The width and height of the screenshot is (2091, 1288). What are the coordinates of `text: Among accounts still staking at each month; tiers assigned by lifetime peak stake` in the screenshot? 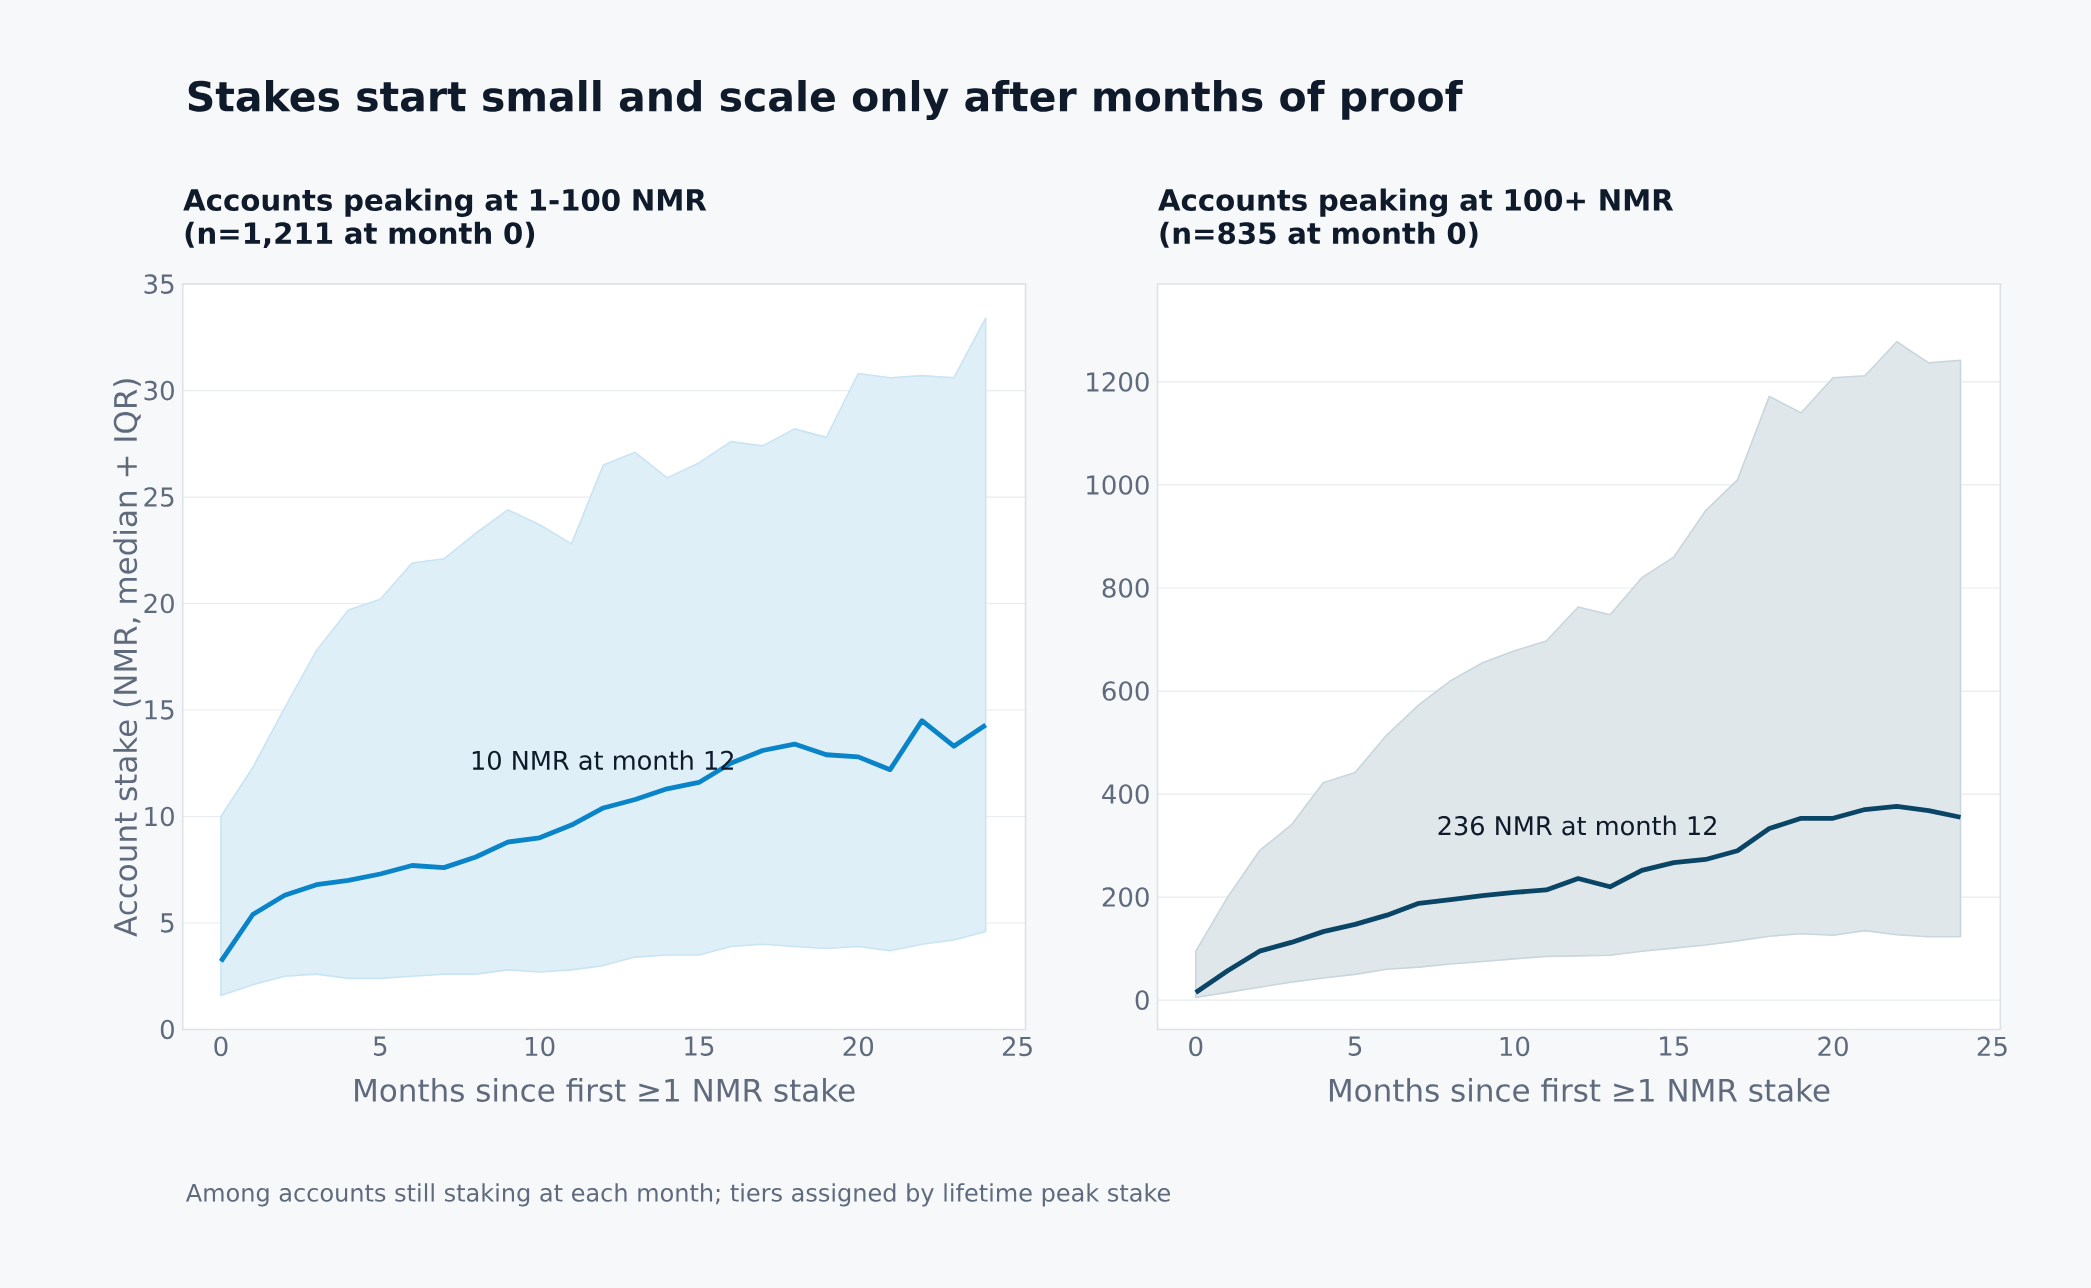 It's located at (678, 1195).